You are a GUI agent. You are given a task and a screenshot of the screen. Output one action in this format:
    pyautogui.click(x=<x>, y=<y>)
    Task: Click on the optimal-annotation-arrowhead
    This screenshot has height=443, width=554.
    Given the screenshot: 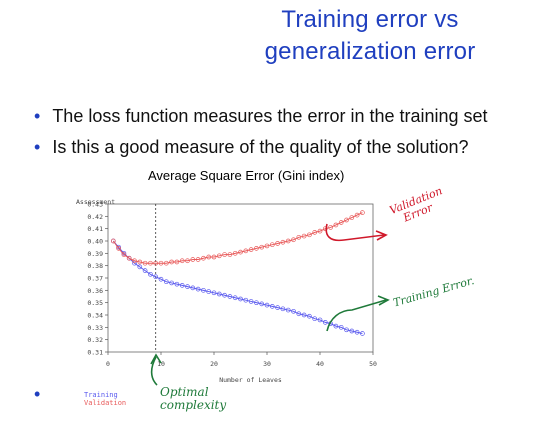 What is the action you would take?
    pyautogui.click(x=156, y=359)
    